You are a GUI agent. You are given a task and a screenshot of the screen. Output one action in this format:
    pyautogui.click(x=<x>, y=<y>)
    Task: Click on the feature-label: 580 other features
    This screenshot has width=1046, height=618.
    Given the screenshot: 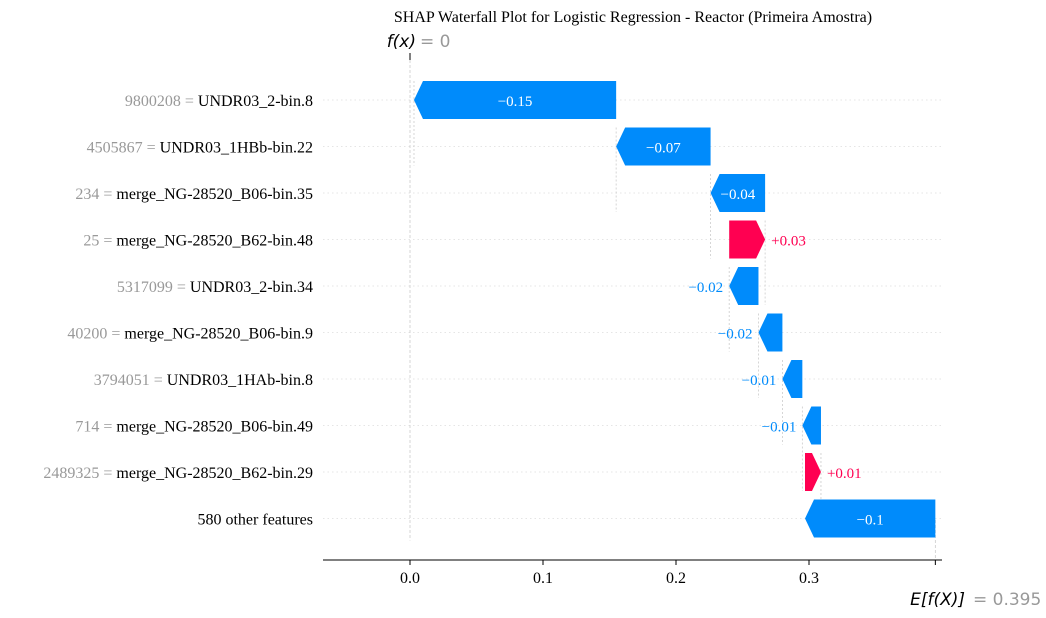 What is the action you would take?
    pyautogui.click(x=255, y=520)
    